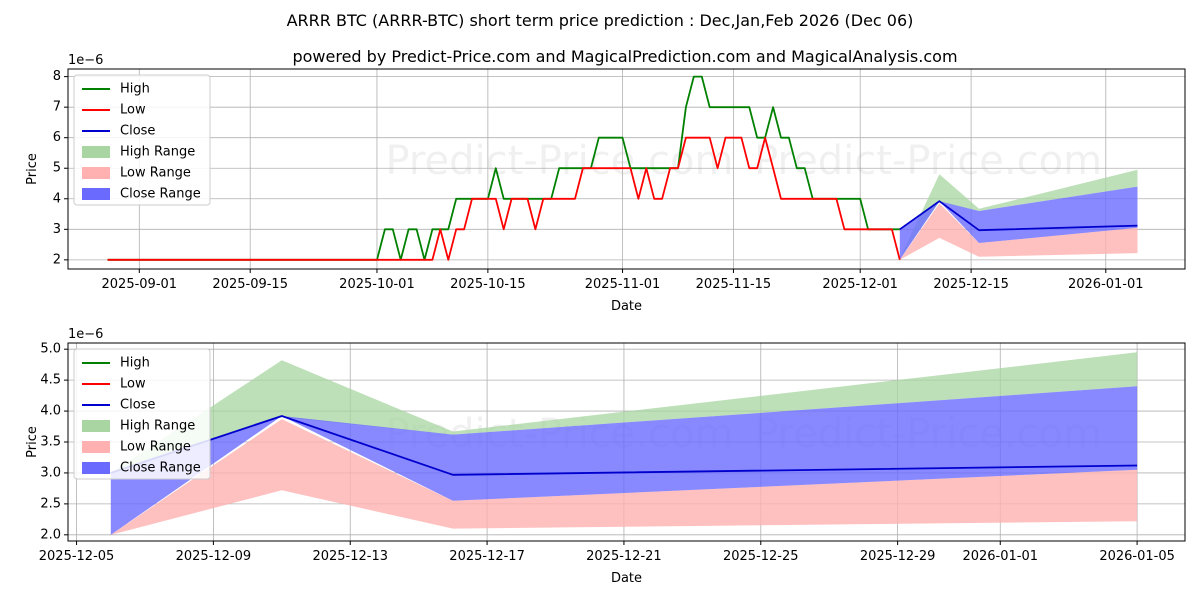 The width and height of the screenshot is (1200, 600). What do you see at coordinates (32, 442) in the screenshot?
I see `bottom-y-axis-label: Price` at bounding box center [32, 442].